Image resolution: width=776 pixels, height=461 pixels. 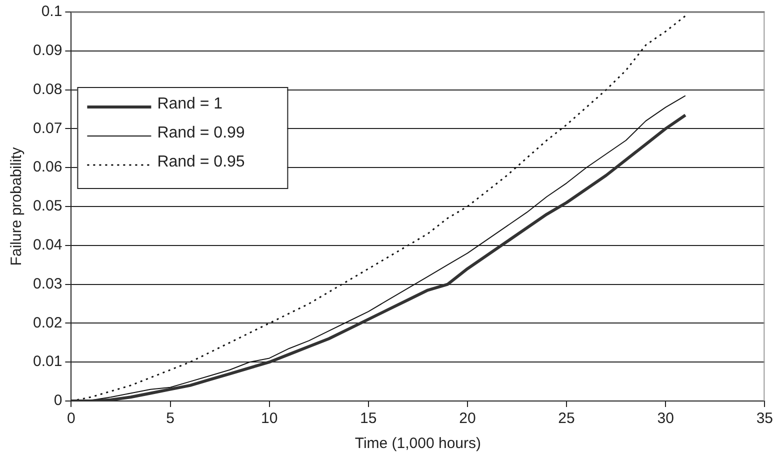 I want to click on y-tick-label: 0.04, so click(x=47, y=245).